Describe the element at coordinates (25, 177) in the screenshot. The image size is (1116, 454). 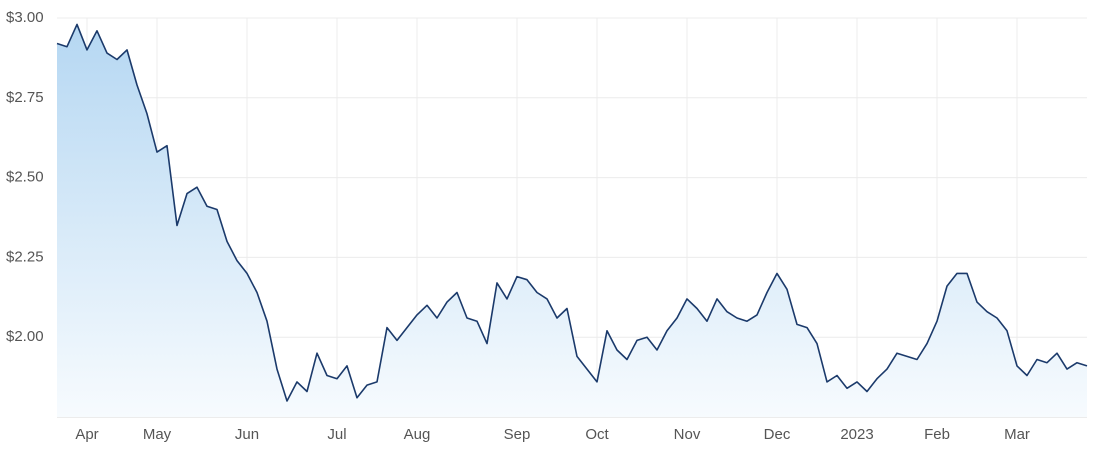
I see `y-tick-label: $2.50` at that location.